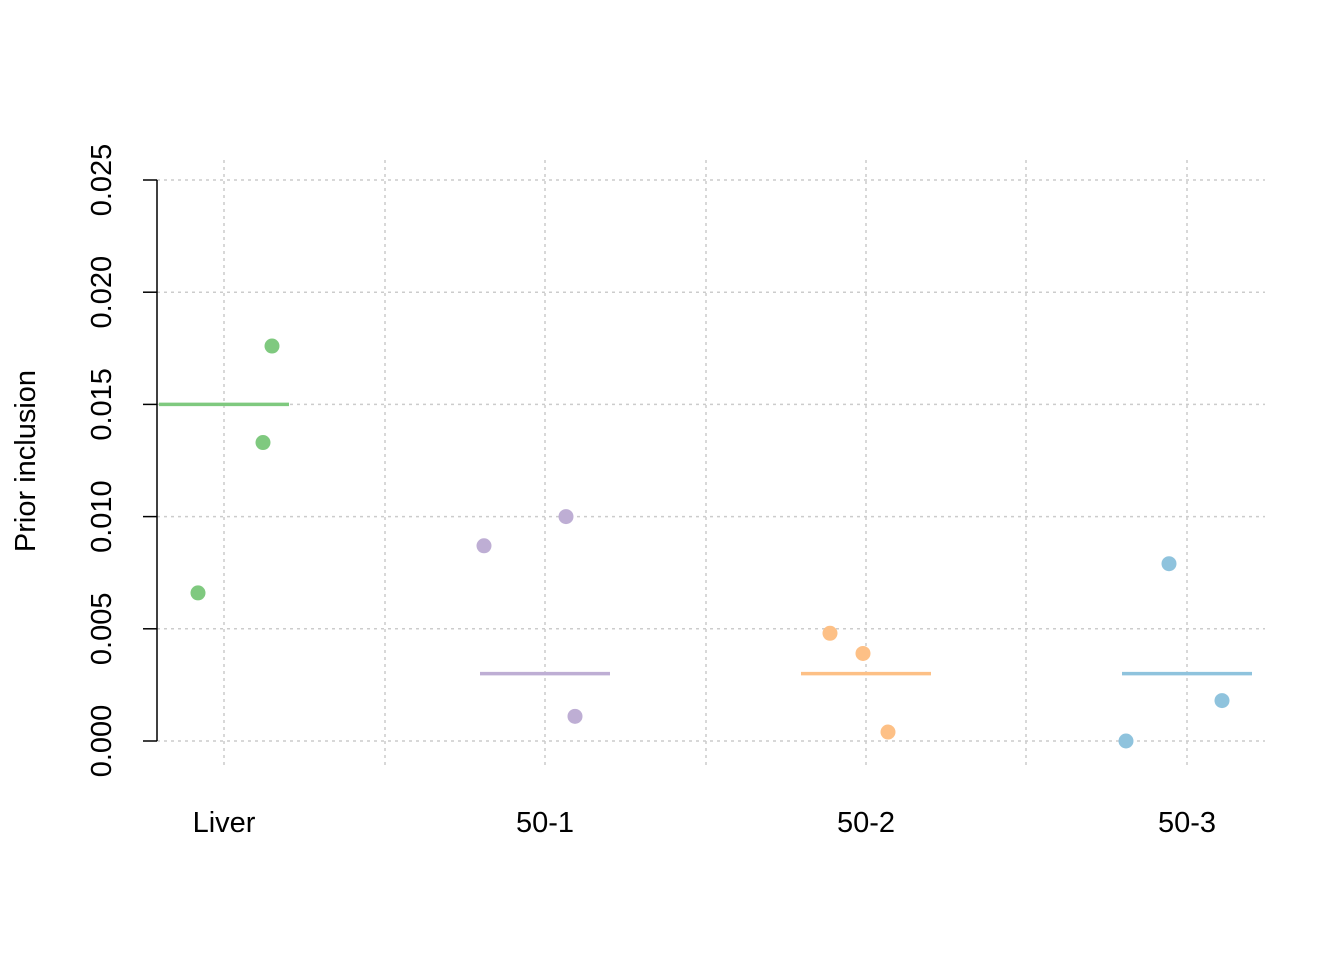 Image resolution: width=1344 pixels, height=960 pixels. What do you see at coordinates (866, 823) in the screenshot?
I see `x-tick-label: 50-2` at bounding box center [866, 823].